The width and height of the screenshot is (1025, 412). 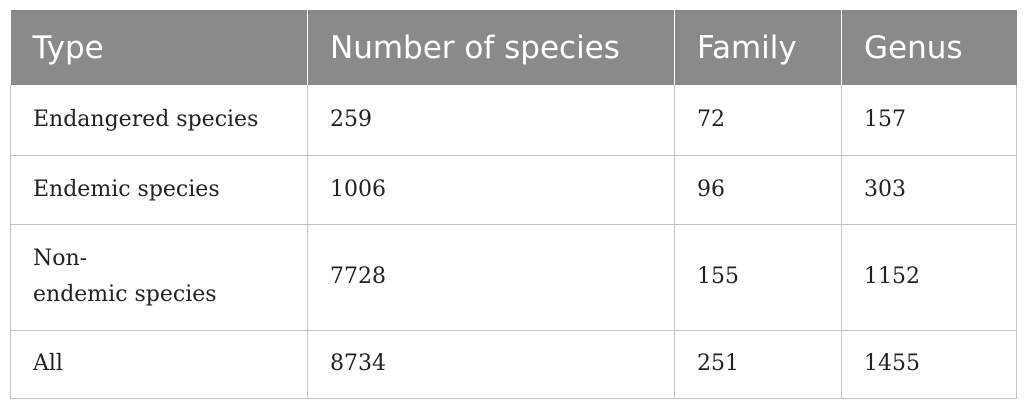 What do you see at coordinates (159, 47) in the screenshot?
I see `header-type: Type` at bounding box center [159, 47].